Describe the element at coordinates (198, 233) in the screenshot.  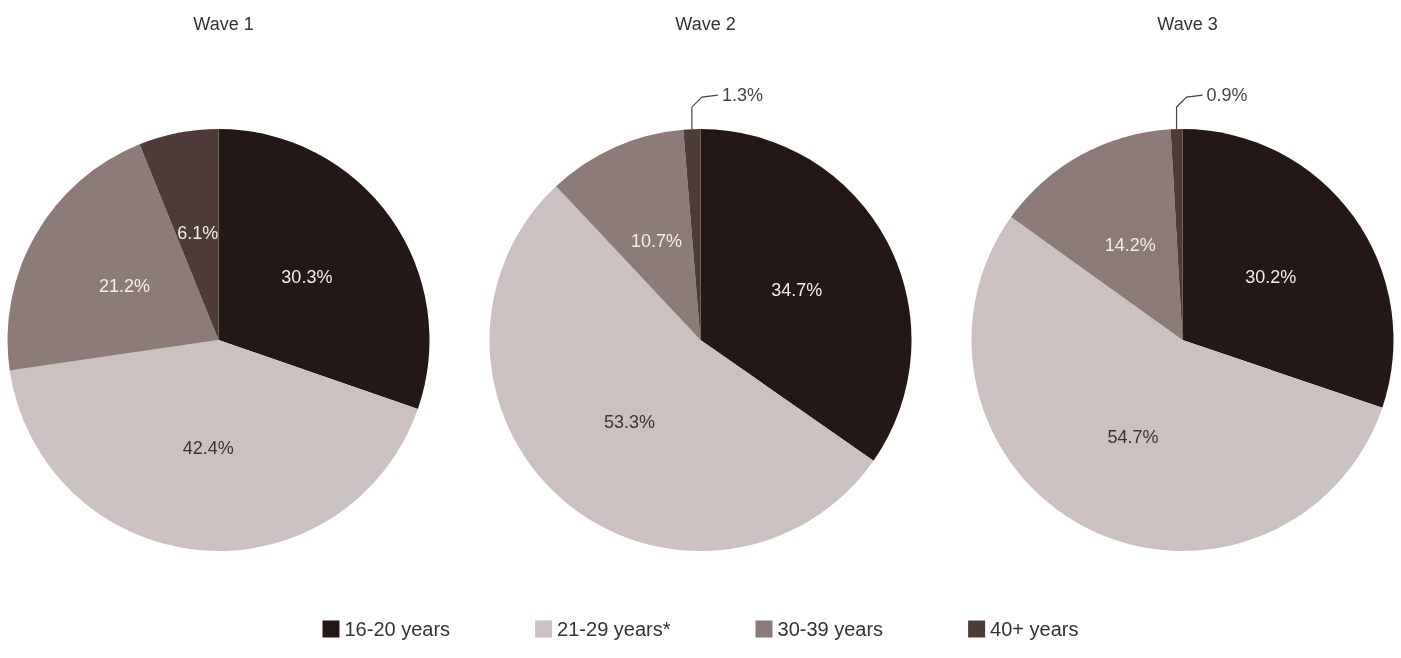
I see `data-label: 6.1%` at that location.